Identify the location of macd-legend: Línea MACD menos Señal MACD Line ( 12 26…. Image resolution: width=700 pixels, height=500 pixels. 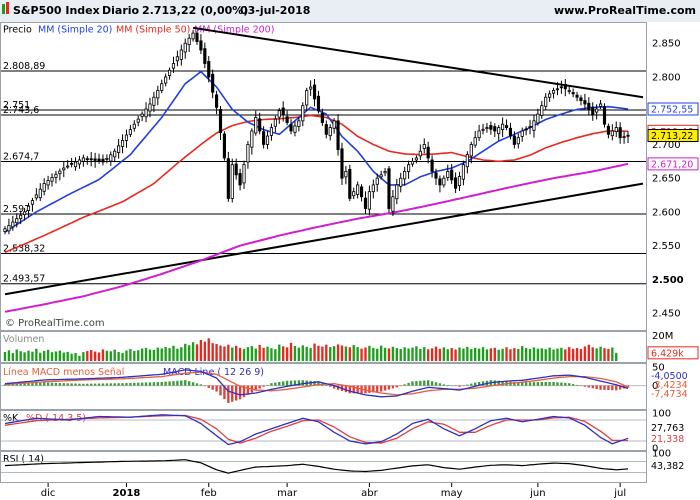
(133, 372).